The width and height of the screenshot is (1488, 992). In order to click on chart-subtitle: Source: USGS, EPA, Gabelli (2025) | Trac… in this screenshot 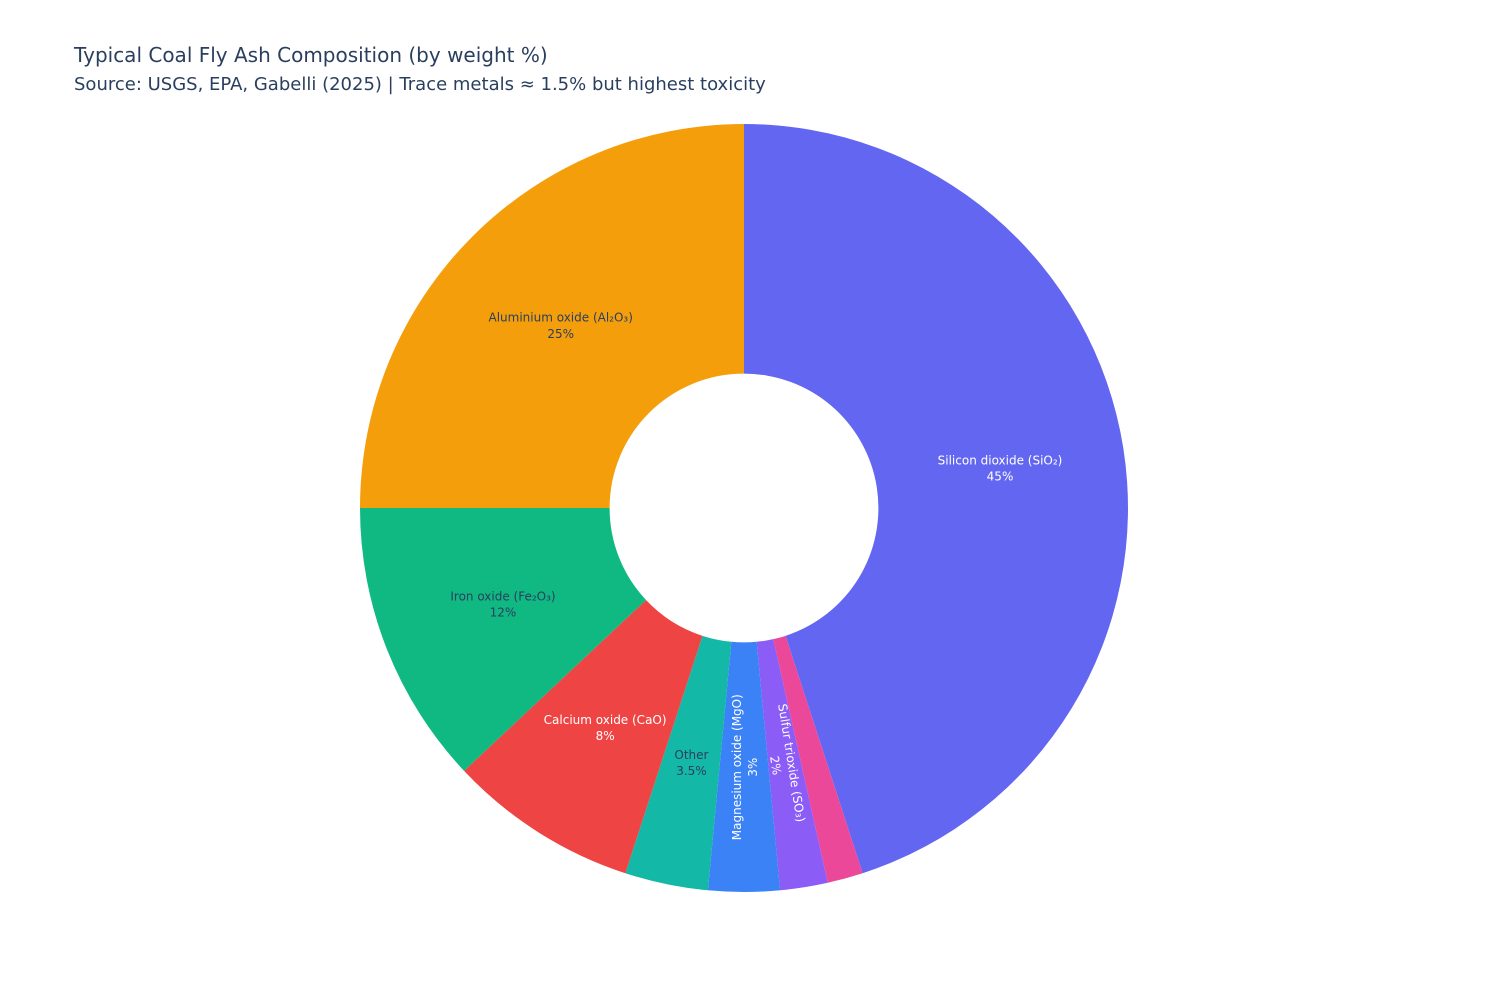, I will do `click(420, 84)`.